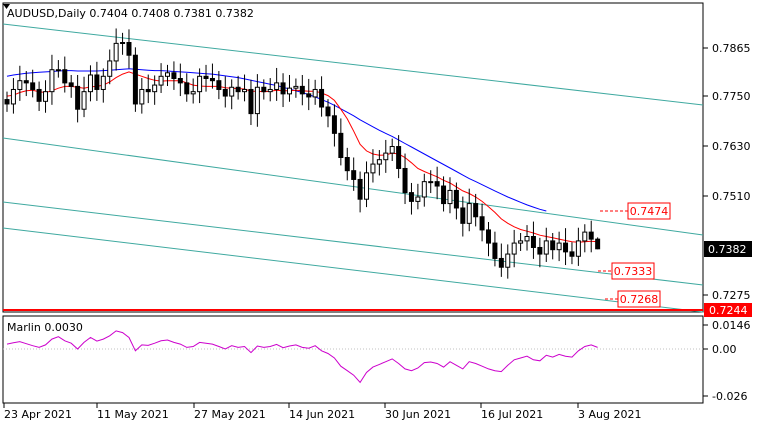 Image resolution: width=759 pixels, height=427 pixels. Describe the element at coordinates (45, 327) in the screenshot. I see `oscillator-name: Marlin 0.0030` at that location.